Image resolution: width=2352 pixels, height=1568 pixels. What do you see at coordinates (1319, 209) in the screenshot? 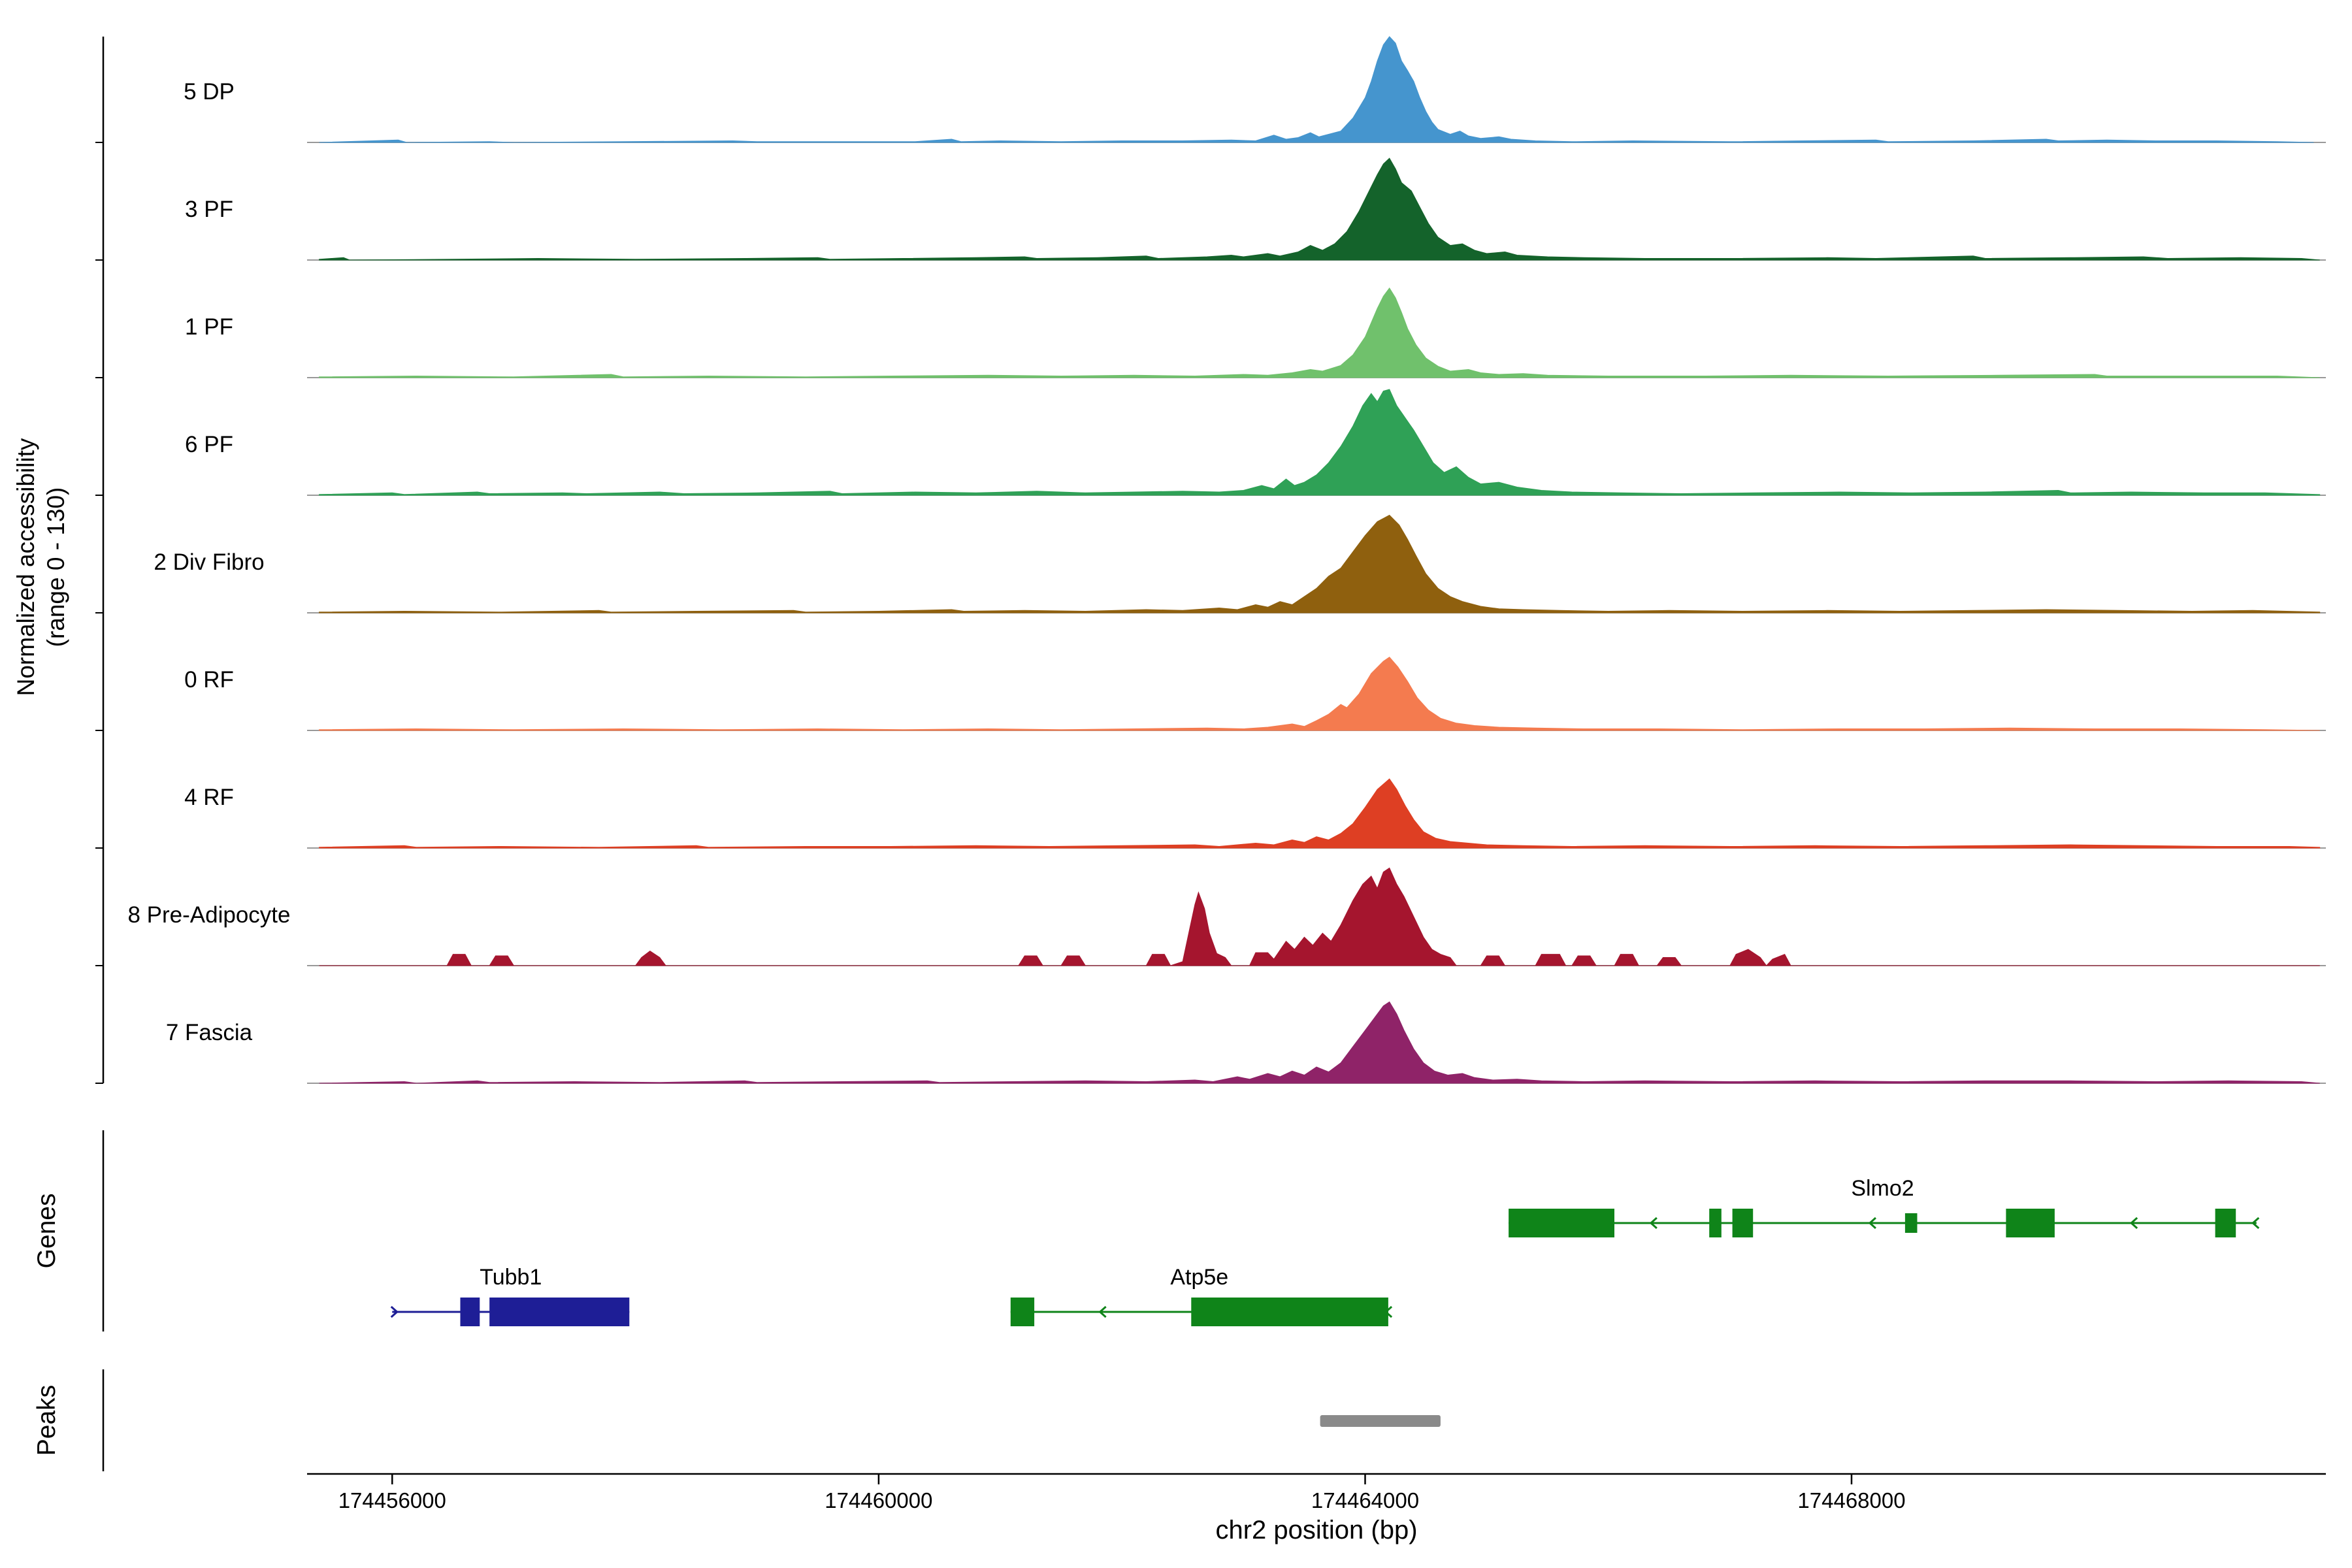
I see `signal-area-3-pf` at bounding box center [1319, 209].